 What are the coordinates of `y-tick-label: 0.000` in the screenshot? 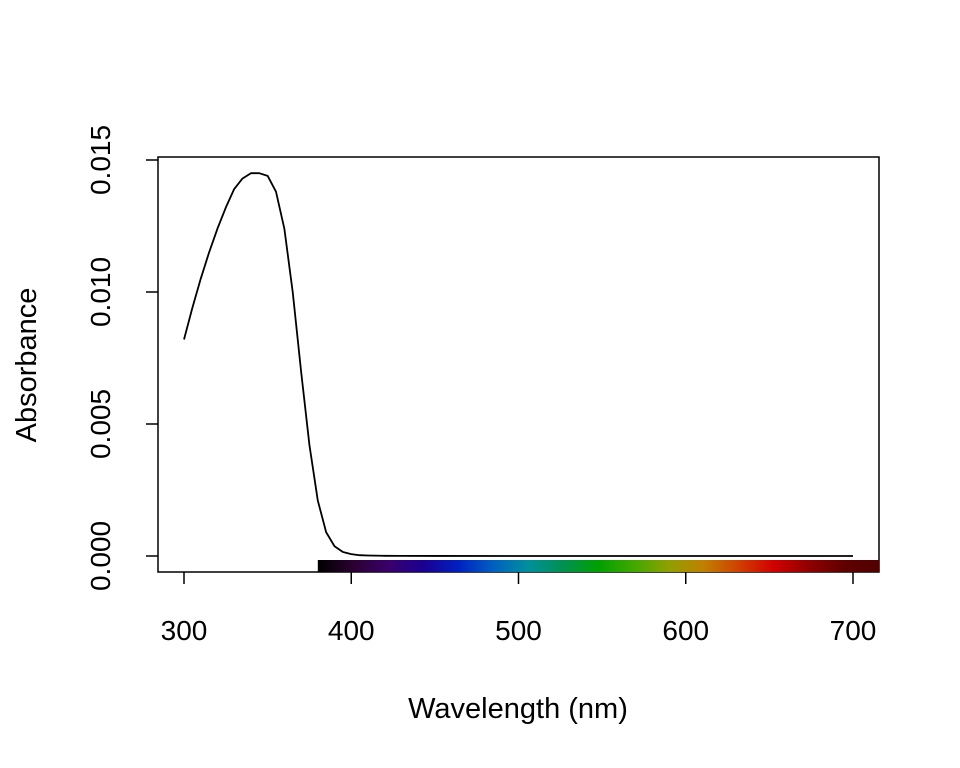 It's located at (100, 556).